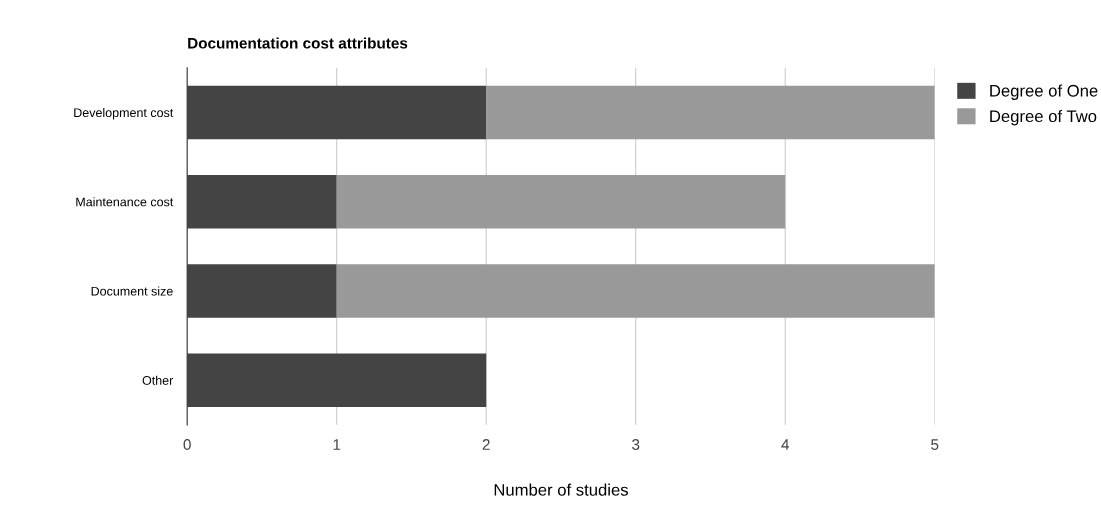 This screenshot has width=1101, height=510. I want to click on legend-label: Degree of One, so click(1044, 92).